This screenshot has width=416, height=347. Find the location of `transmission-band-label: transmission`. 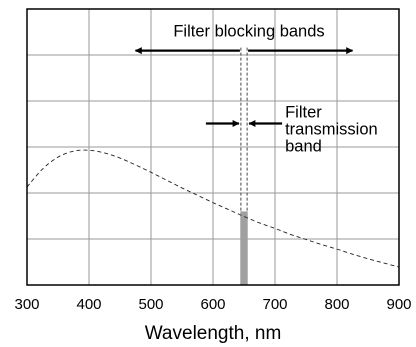

transmission-band-label: transmission is located at coordinates (331, 130).